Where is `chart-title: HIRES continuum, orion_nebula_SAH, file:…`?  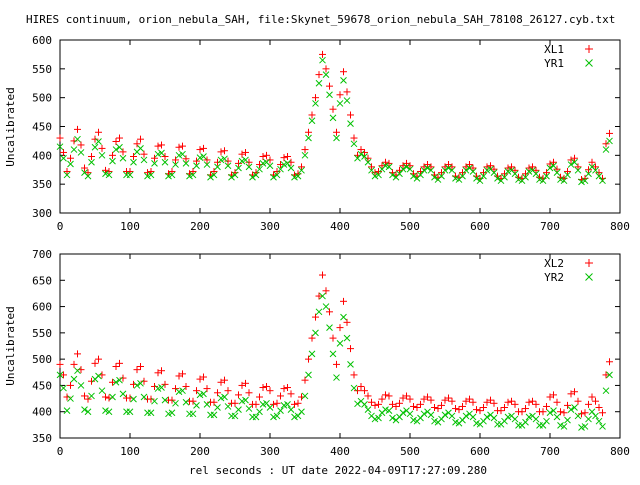
chart-title: HIRES continuum, orion_nebula_SAH, file:… is located at coordinates (320, 19).